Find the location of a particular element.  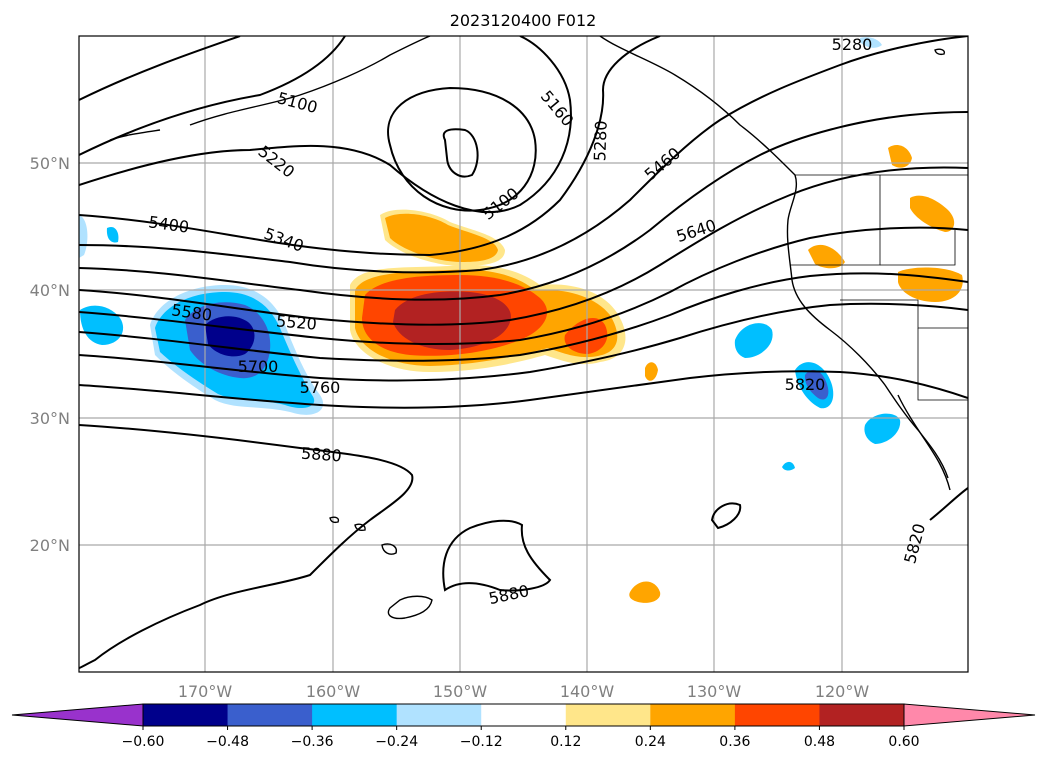

lon-label: 170°W is located at coordinates (205, 691).